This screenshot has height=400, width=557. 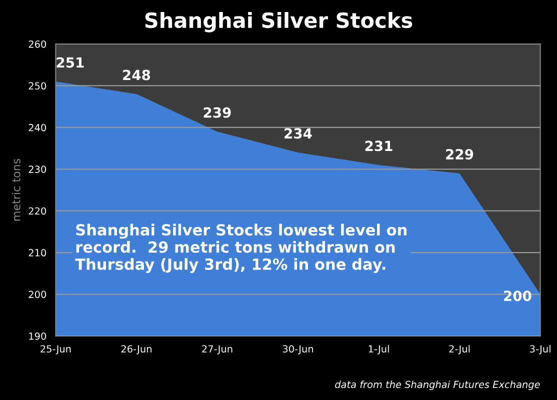 What do you see at coordinates (460, 154) in the screenshot?
I see `data-label: 229` at bounding box center [460, 154].